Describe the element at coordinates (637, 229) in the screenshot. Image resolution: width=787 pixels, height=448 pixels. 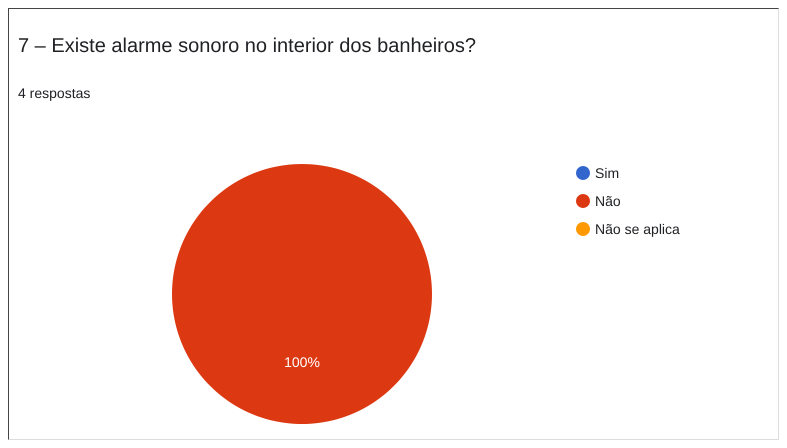
I see `legend-label: Não se aplica` at that location.